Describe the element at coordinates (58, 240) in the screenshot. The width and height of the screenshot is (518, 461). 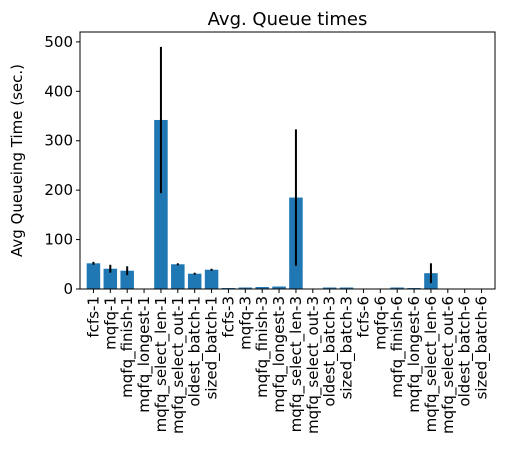
I see `y-tick-label: 100` at that location.